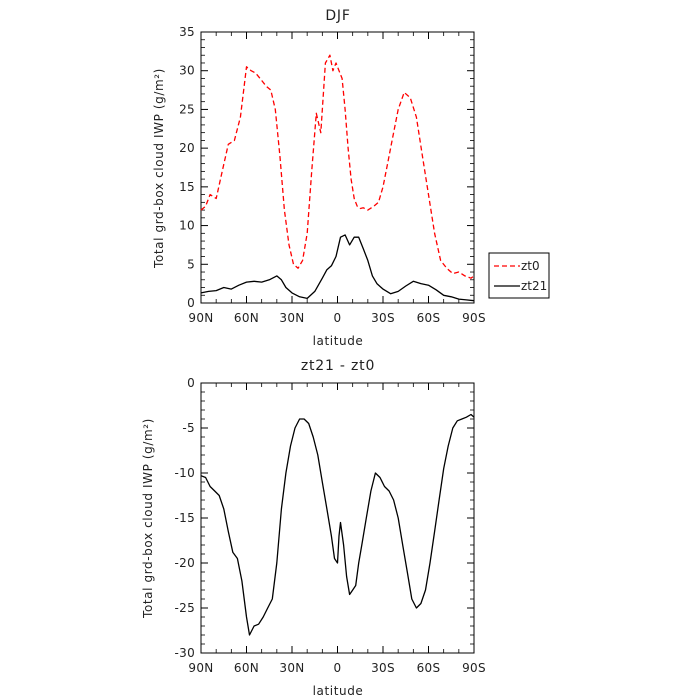 Image resolution: width=700 pixels, height=700 pixels. Describe the element at coordinates (187, 148) in the screenshot. I see `y-tick-label: 20` at that location.